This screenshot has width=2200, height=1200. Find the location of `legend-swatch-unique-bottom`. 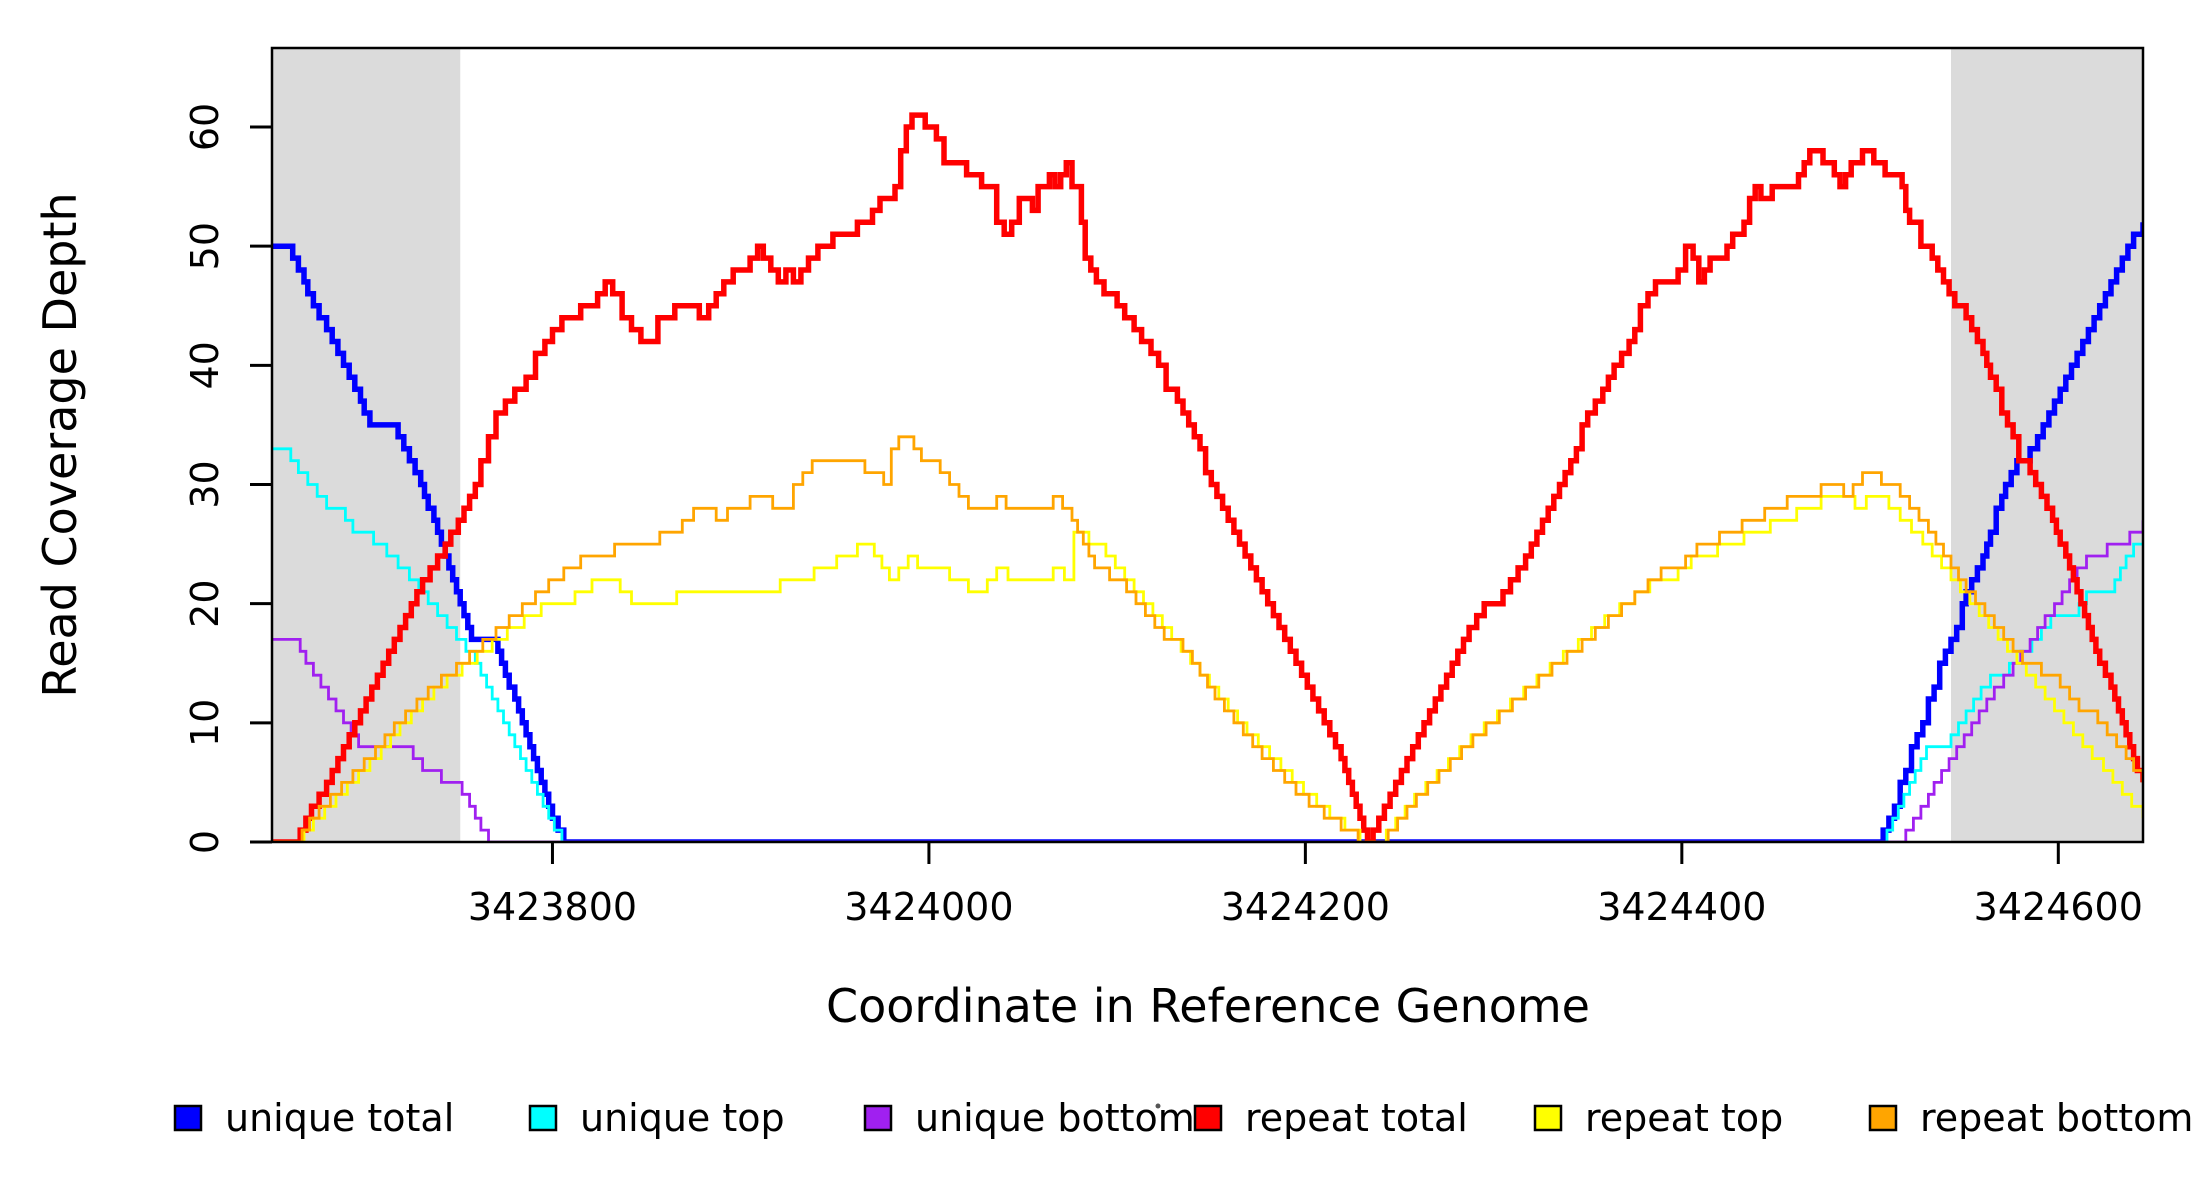

legend-swatch-unique-bottom is located at coordinates (878, 1118).